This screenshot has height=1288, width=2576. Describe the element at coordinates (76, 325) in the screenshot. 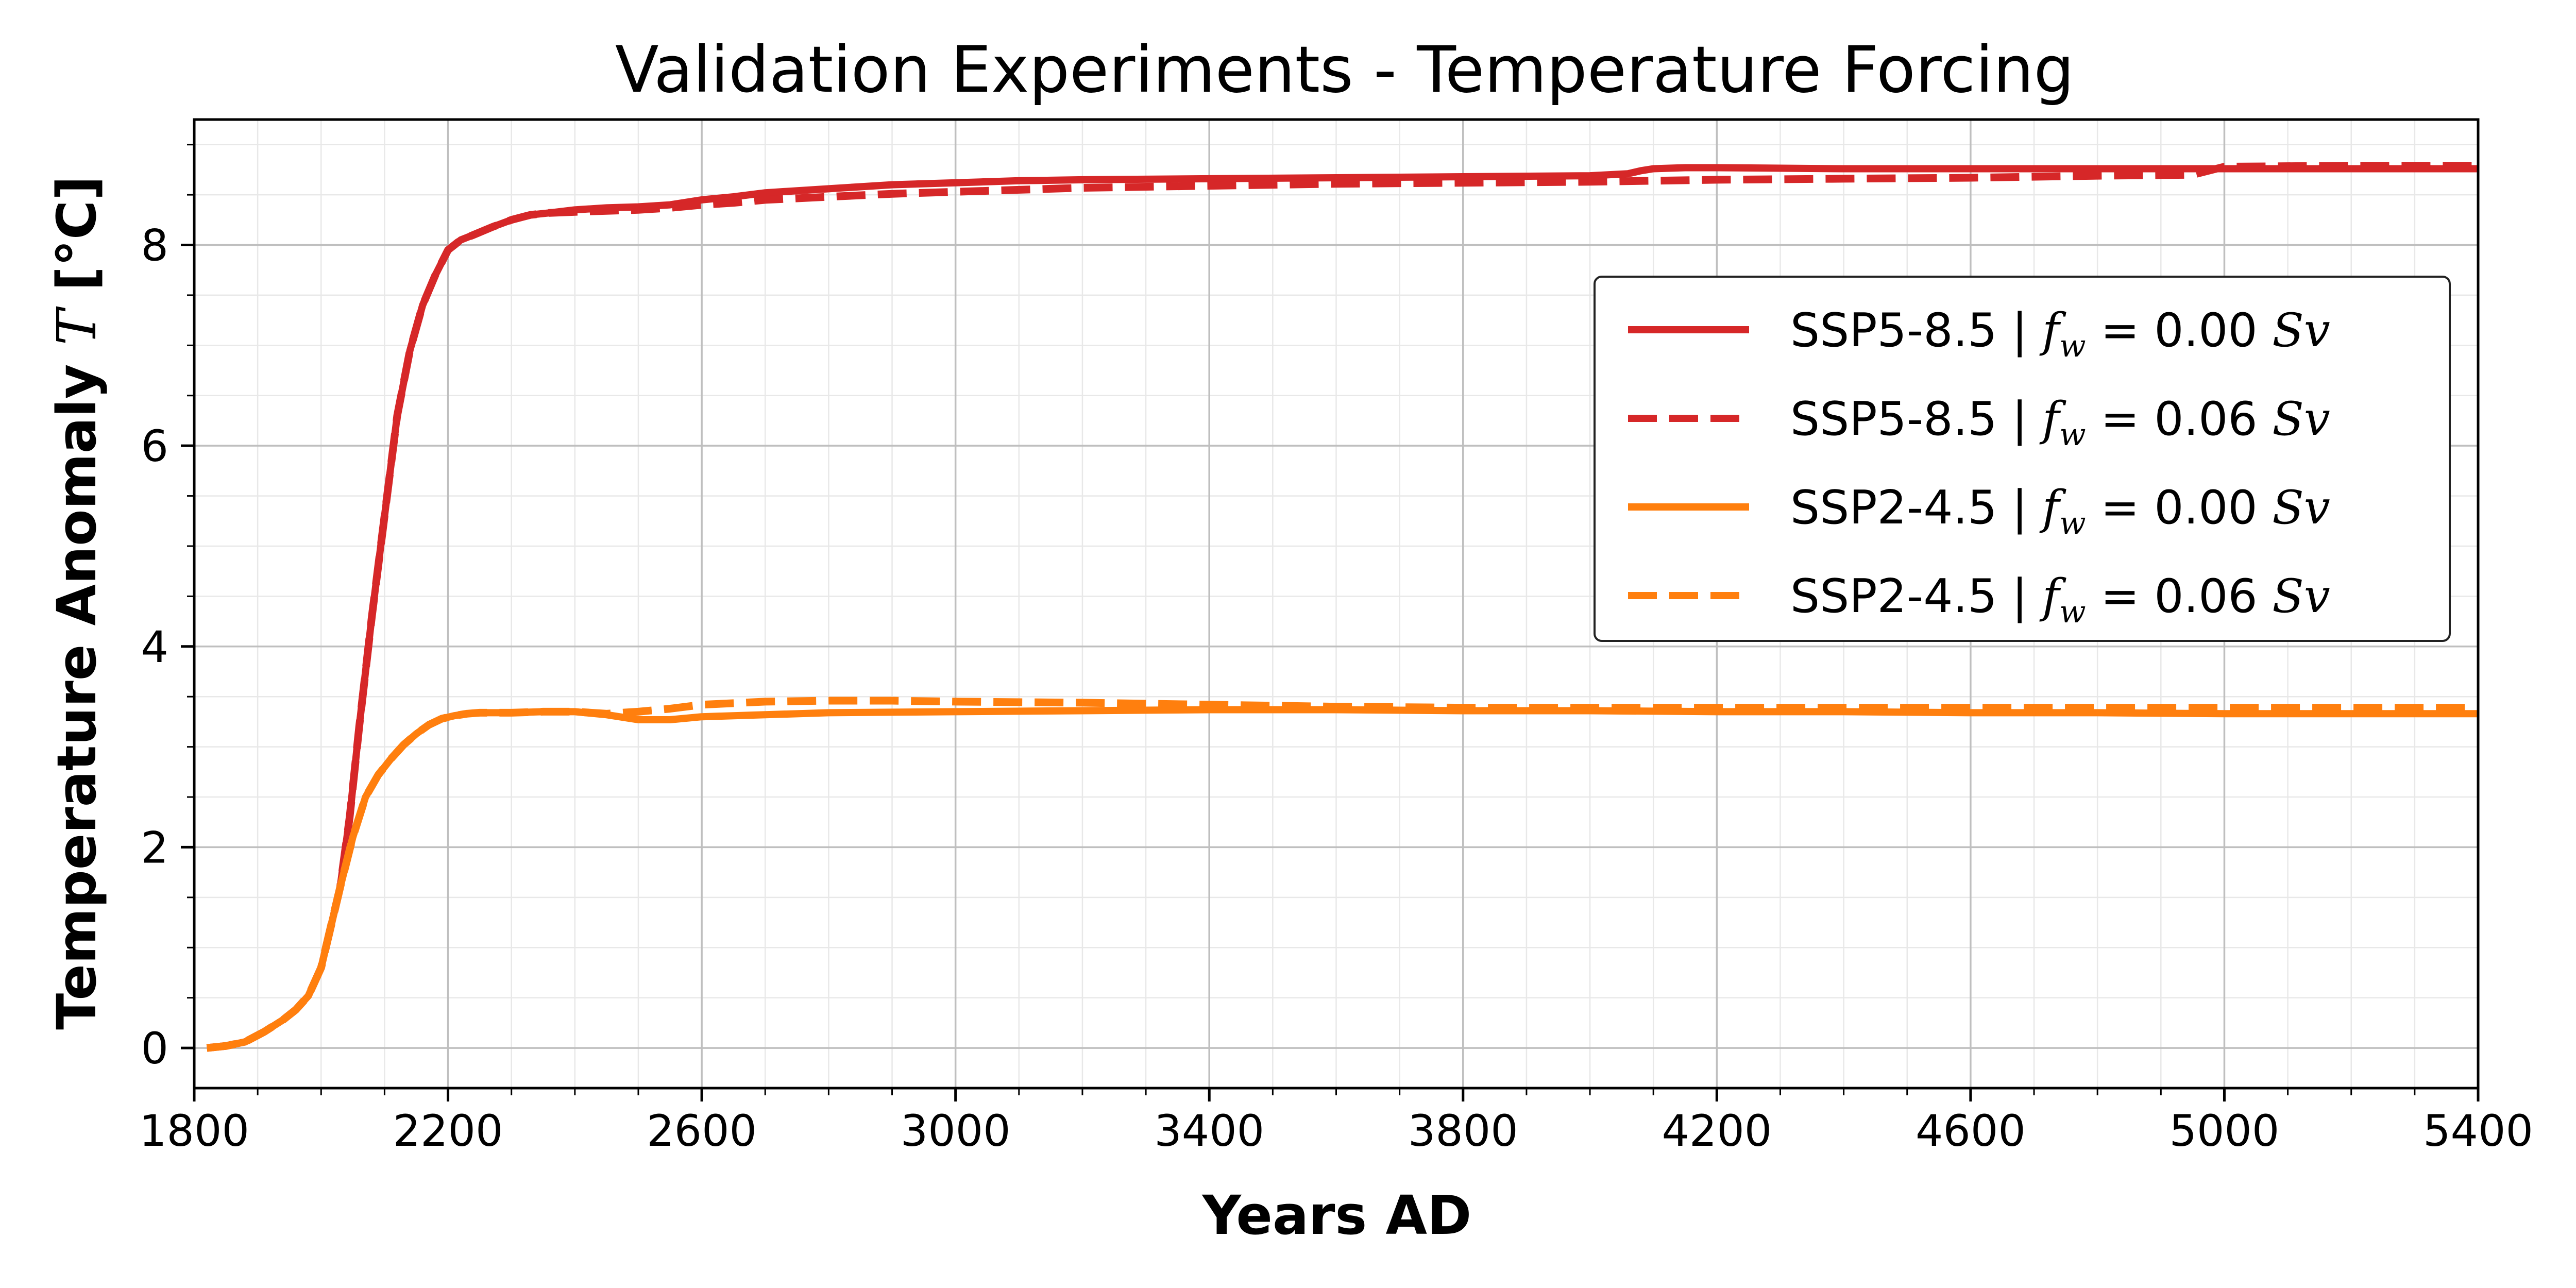

I see `y-axis-label-var: T` at that location.